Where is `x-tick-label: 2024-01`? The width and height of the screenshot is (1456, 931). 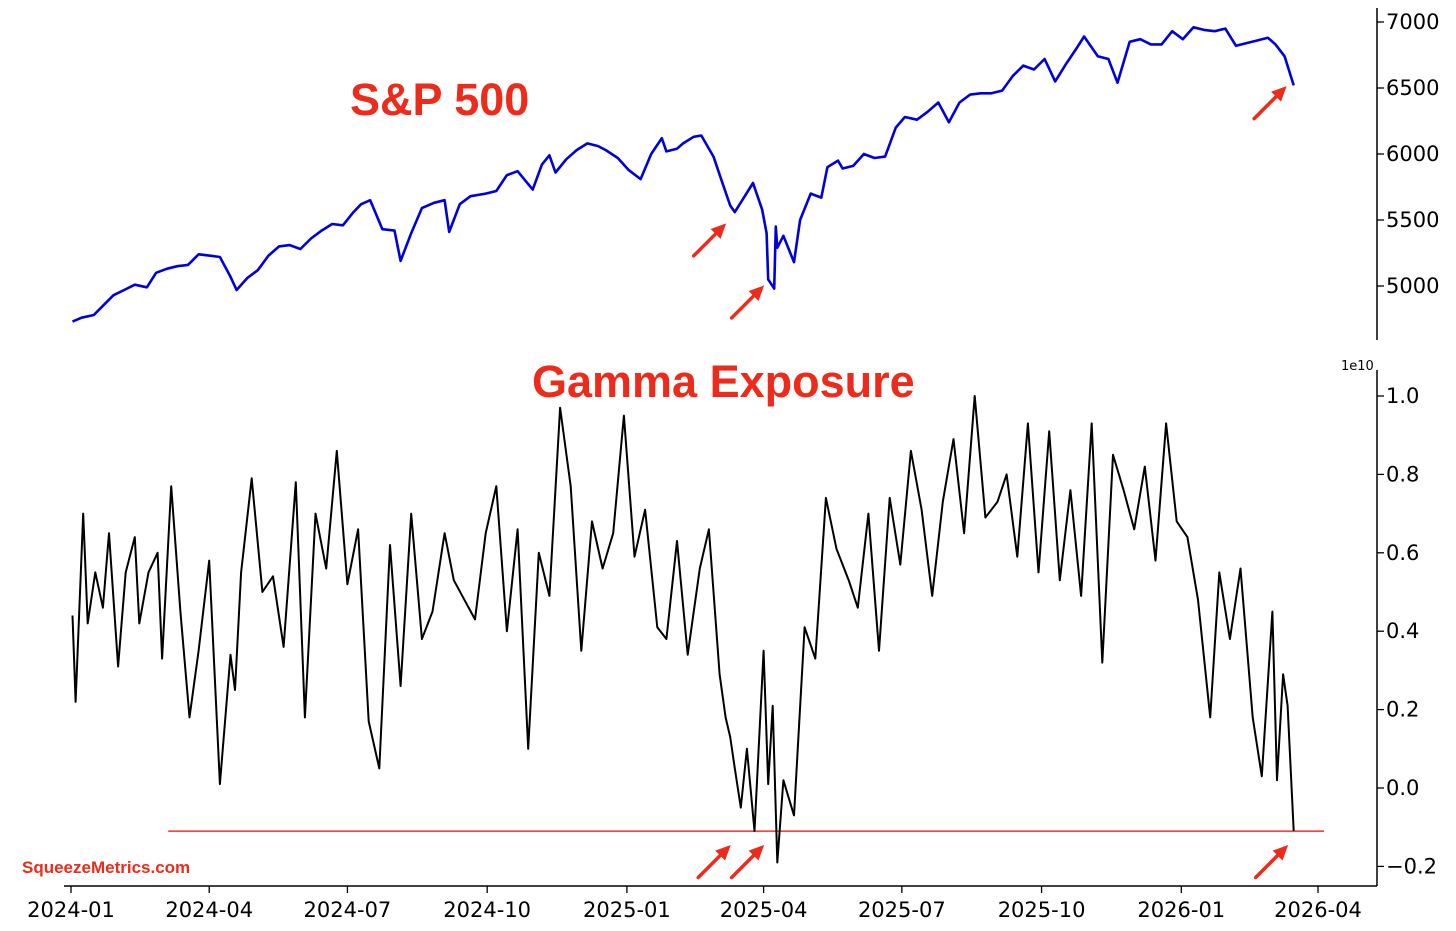
x-tick-label: 2024-01 is located at coordinates (71, 910).